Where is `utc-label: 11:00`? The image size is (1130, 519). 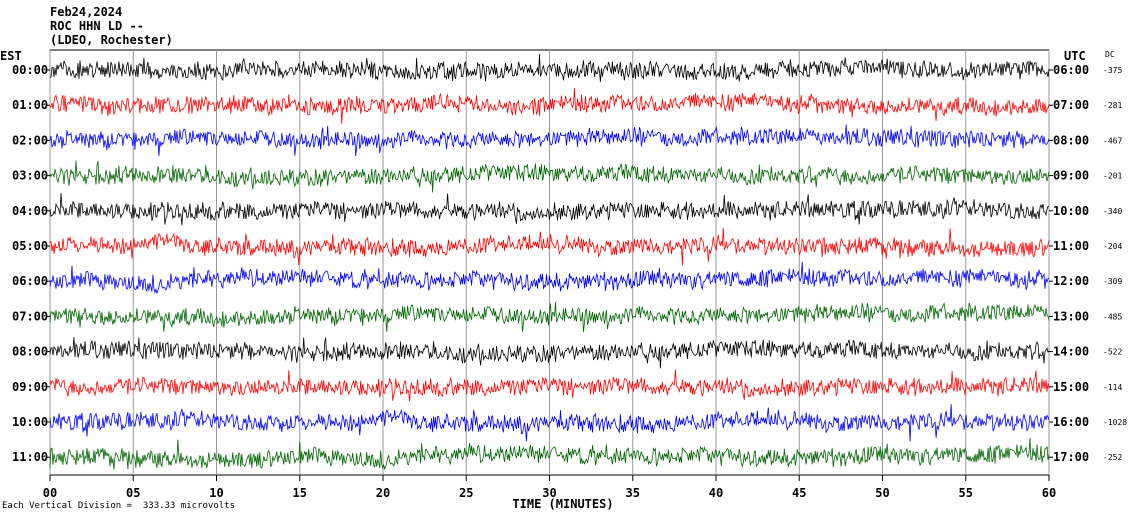 utc-label: 11:00 is located at coordinates (1071, 246).